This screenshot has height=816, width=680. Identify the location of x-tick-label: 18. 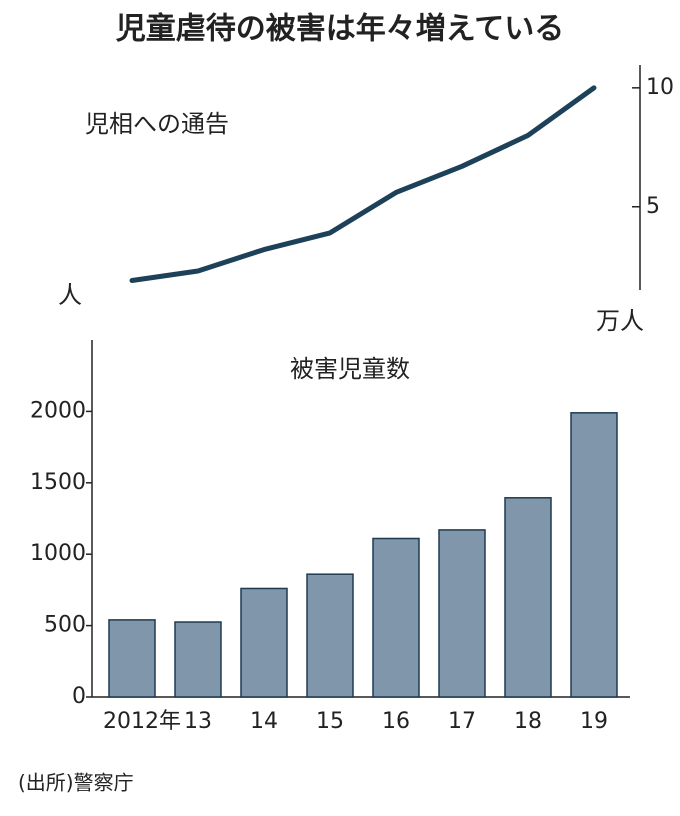
(528, 721).